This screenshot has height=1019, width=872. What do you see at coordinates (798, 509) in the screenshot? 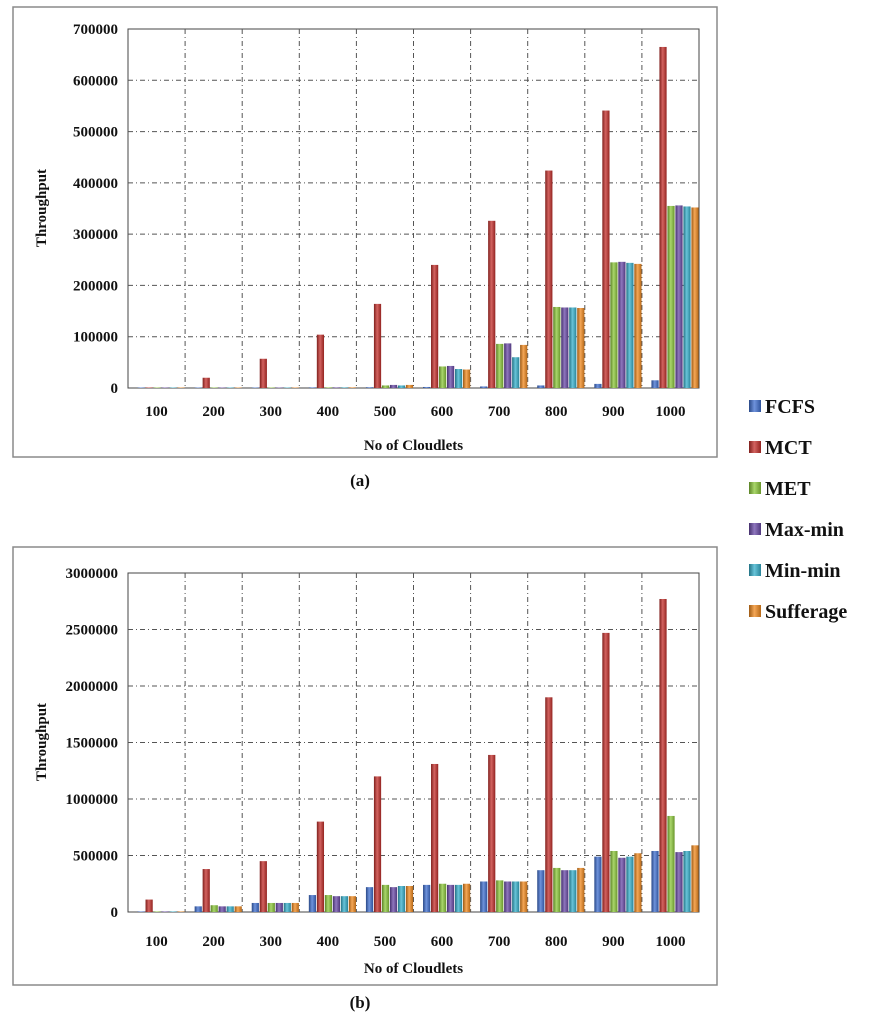
I see `legend: FCFS MCT MET Max-min Min-min Sufferage` at bounding box center [798, 509].